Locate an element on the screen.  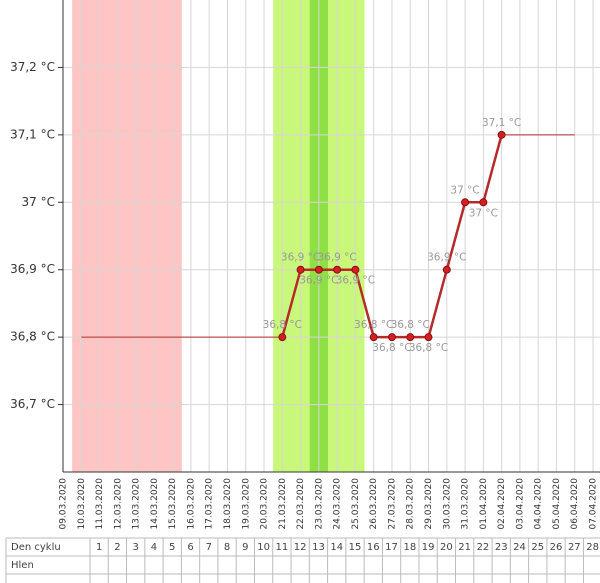
table-cell: 24 is located at coordinates (519, 547).